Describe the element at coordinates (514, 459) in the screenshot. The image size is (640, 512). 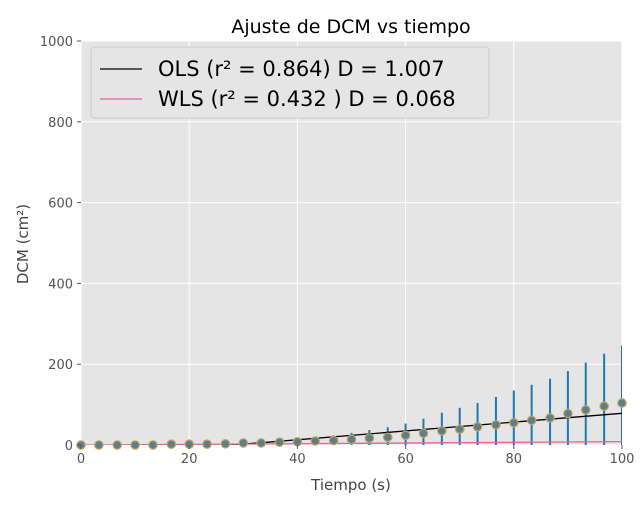
I see `x-tick-label: 80` at that location.